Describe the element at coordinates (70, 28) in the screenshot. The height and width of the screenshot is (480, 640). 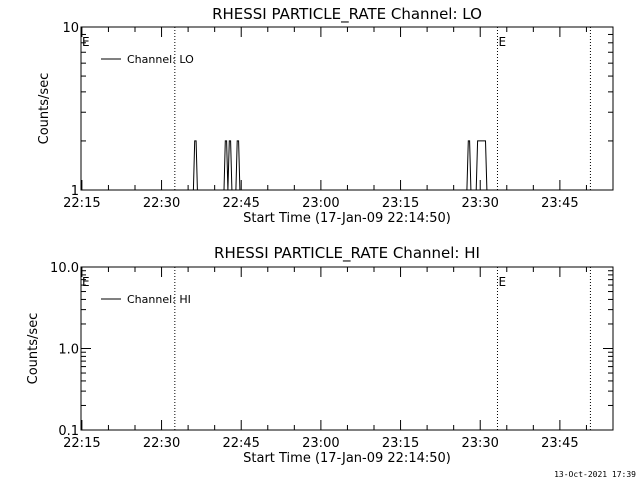
I see `panel1-ytick-label: 10` at that location.